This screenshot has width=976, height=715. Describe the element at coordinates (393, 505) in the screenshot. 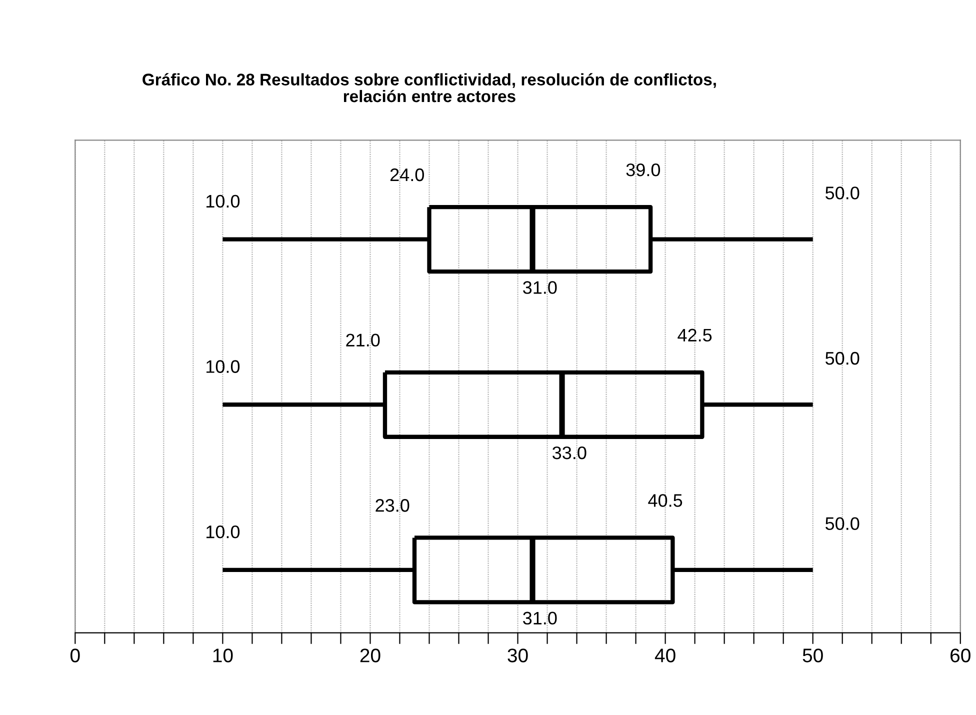

I see `text: 23.0` at that location.